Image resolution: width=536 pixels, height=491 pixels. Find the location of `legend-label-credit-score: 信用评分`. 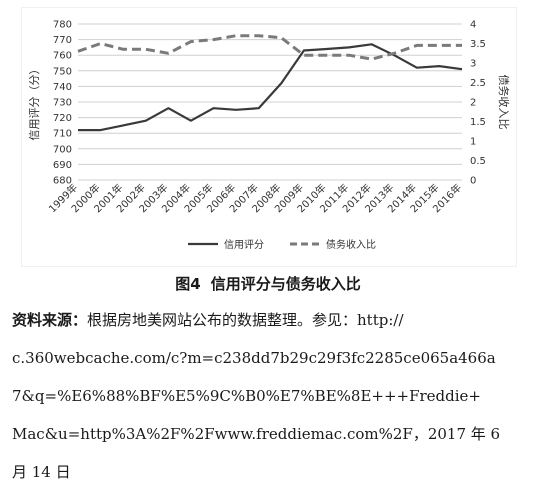

legend-label-credit-score: 信用评分 is located at coordinates (244, 245).